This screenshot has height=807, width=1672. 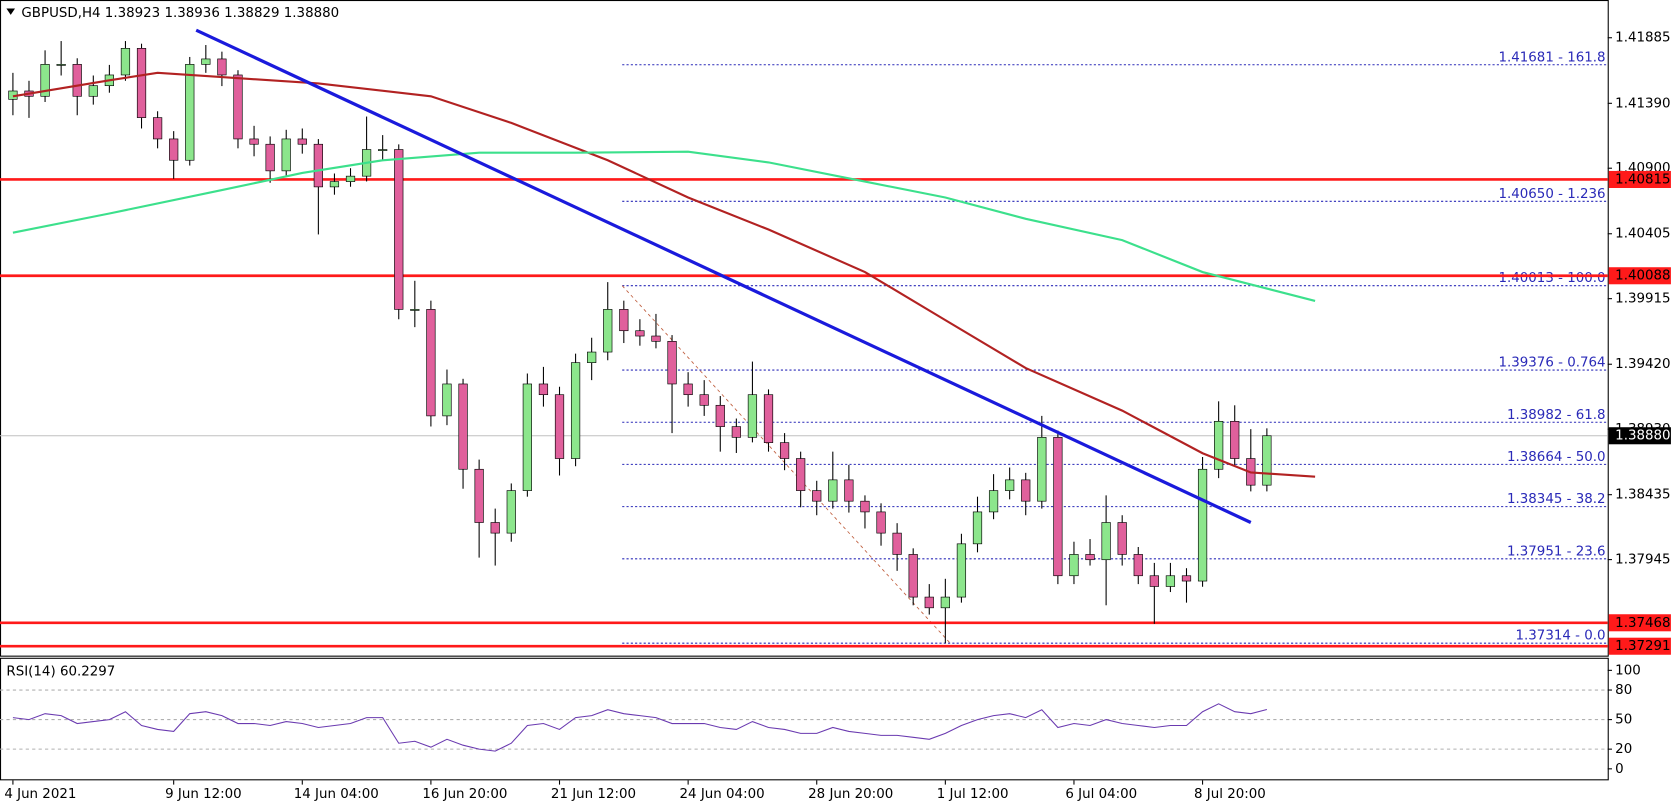 What do you see at coordinates (1556, 551) in the screenshot?
I see `fib-label: 1.37951 - 23.6` at bounding box center [1556, 551].